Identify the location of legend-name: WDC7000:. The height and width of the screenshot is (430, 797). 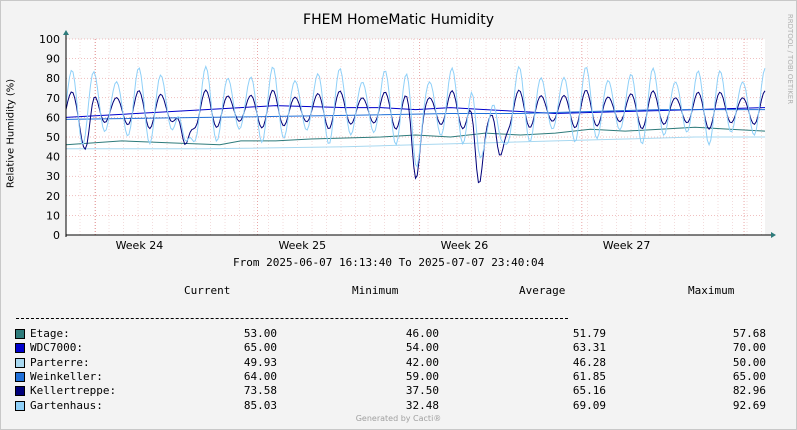
(56, 348).